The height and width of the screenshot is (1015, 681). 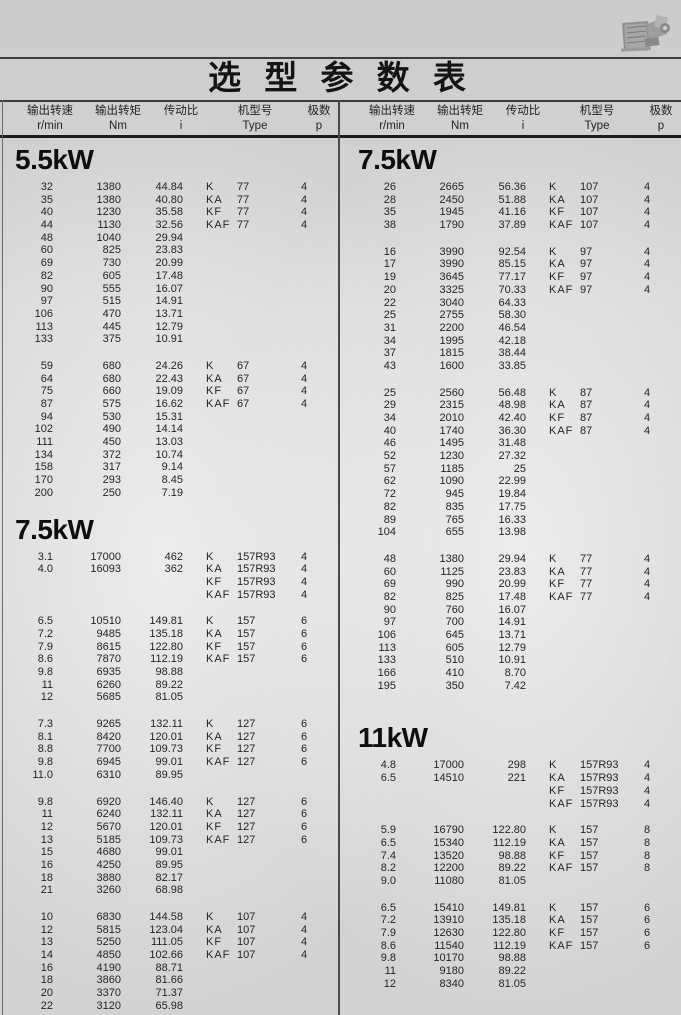 I want to click on ratio: 16.07, so click(x=169, y=288).